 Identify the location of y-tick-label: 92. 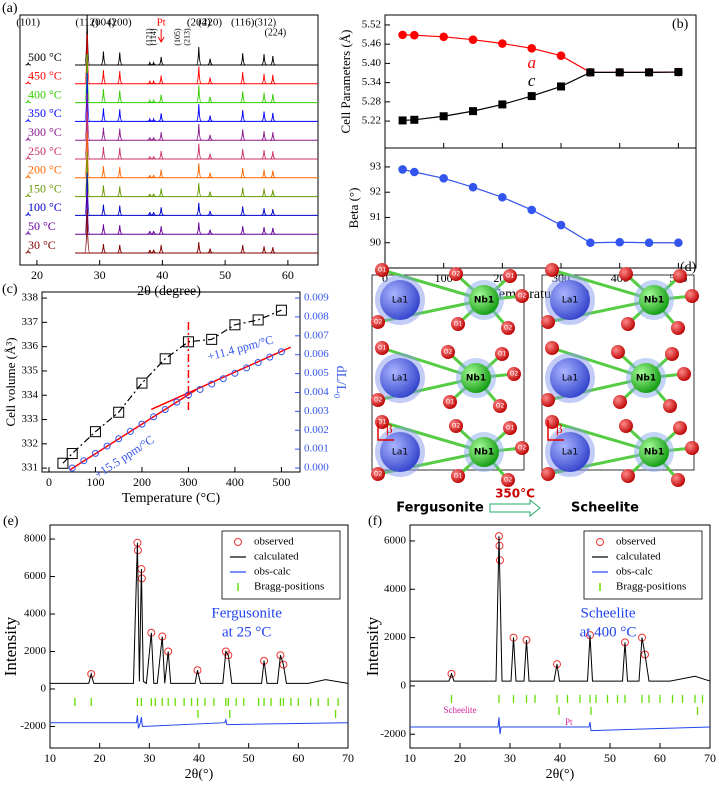
(375, 192).